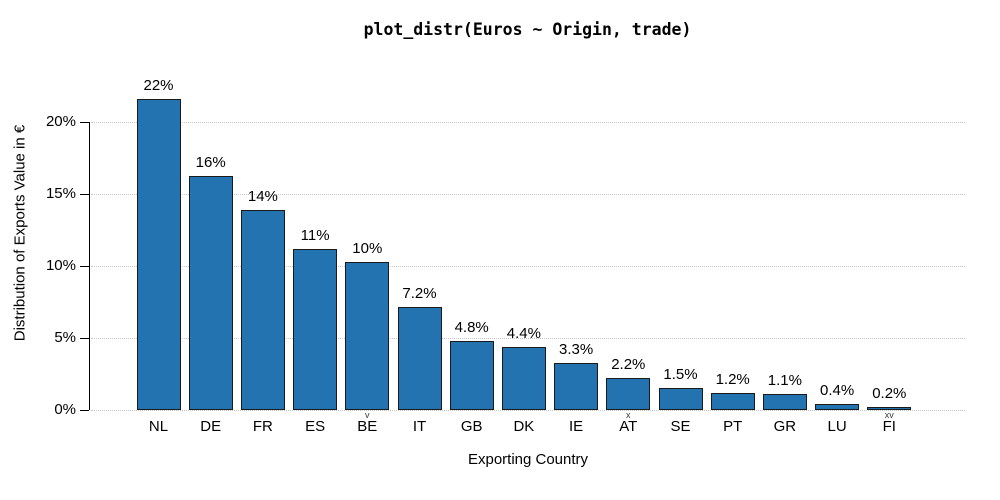 The height and width of the screenshot is (500, 1000). I want to click on bar-value-label: 4.4%, so click(523, 333).